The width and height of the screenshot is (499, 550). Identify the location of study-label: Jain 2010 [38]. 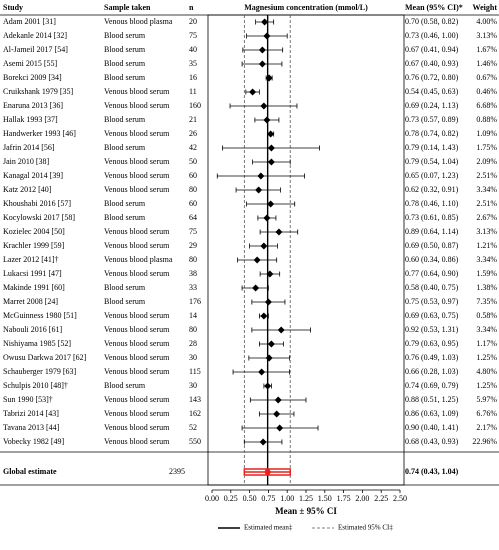
(26, 161).